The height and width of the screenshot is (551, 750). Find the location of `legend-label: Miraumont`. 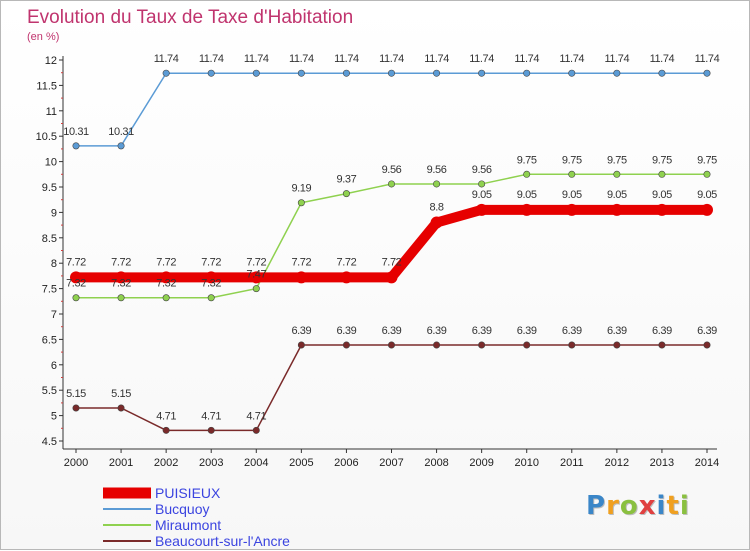

legend-label: Miraumont is located at coordinates (188, 525).